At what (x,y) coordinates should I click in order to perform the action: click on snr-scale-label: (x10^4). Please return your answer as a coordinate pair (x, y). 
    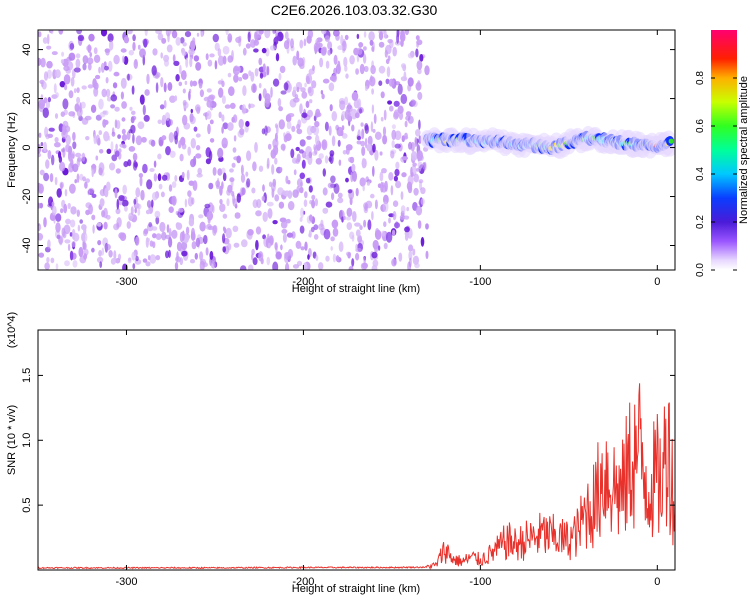
    Looking at the image, I should click on (12, 330).